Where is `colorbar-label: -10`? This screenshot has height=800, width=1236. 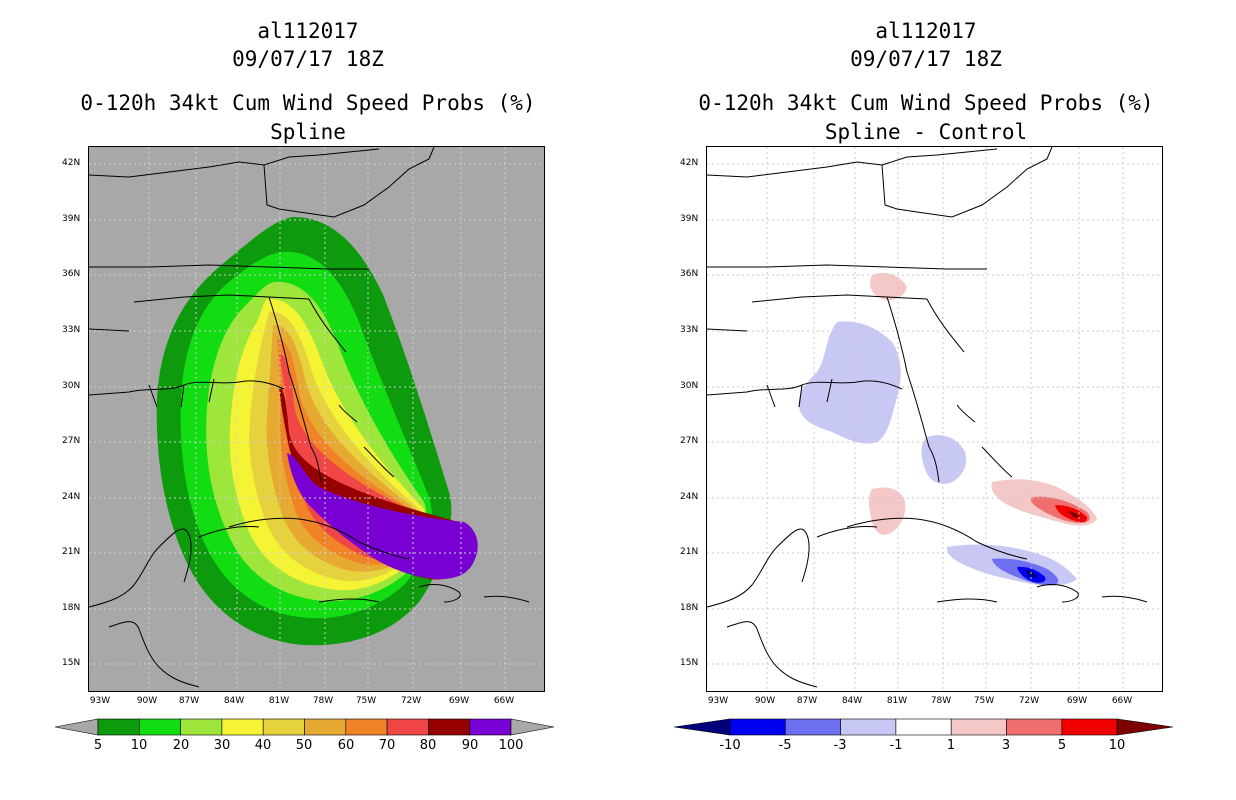
colorbar-label: -10 is located at coordinates (730, 745).